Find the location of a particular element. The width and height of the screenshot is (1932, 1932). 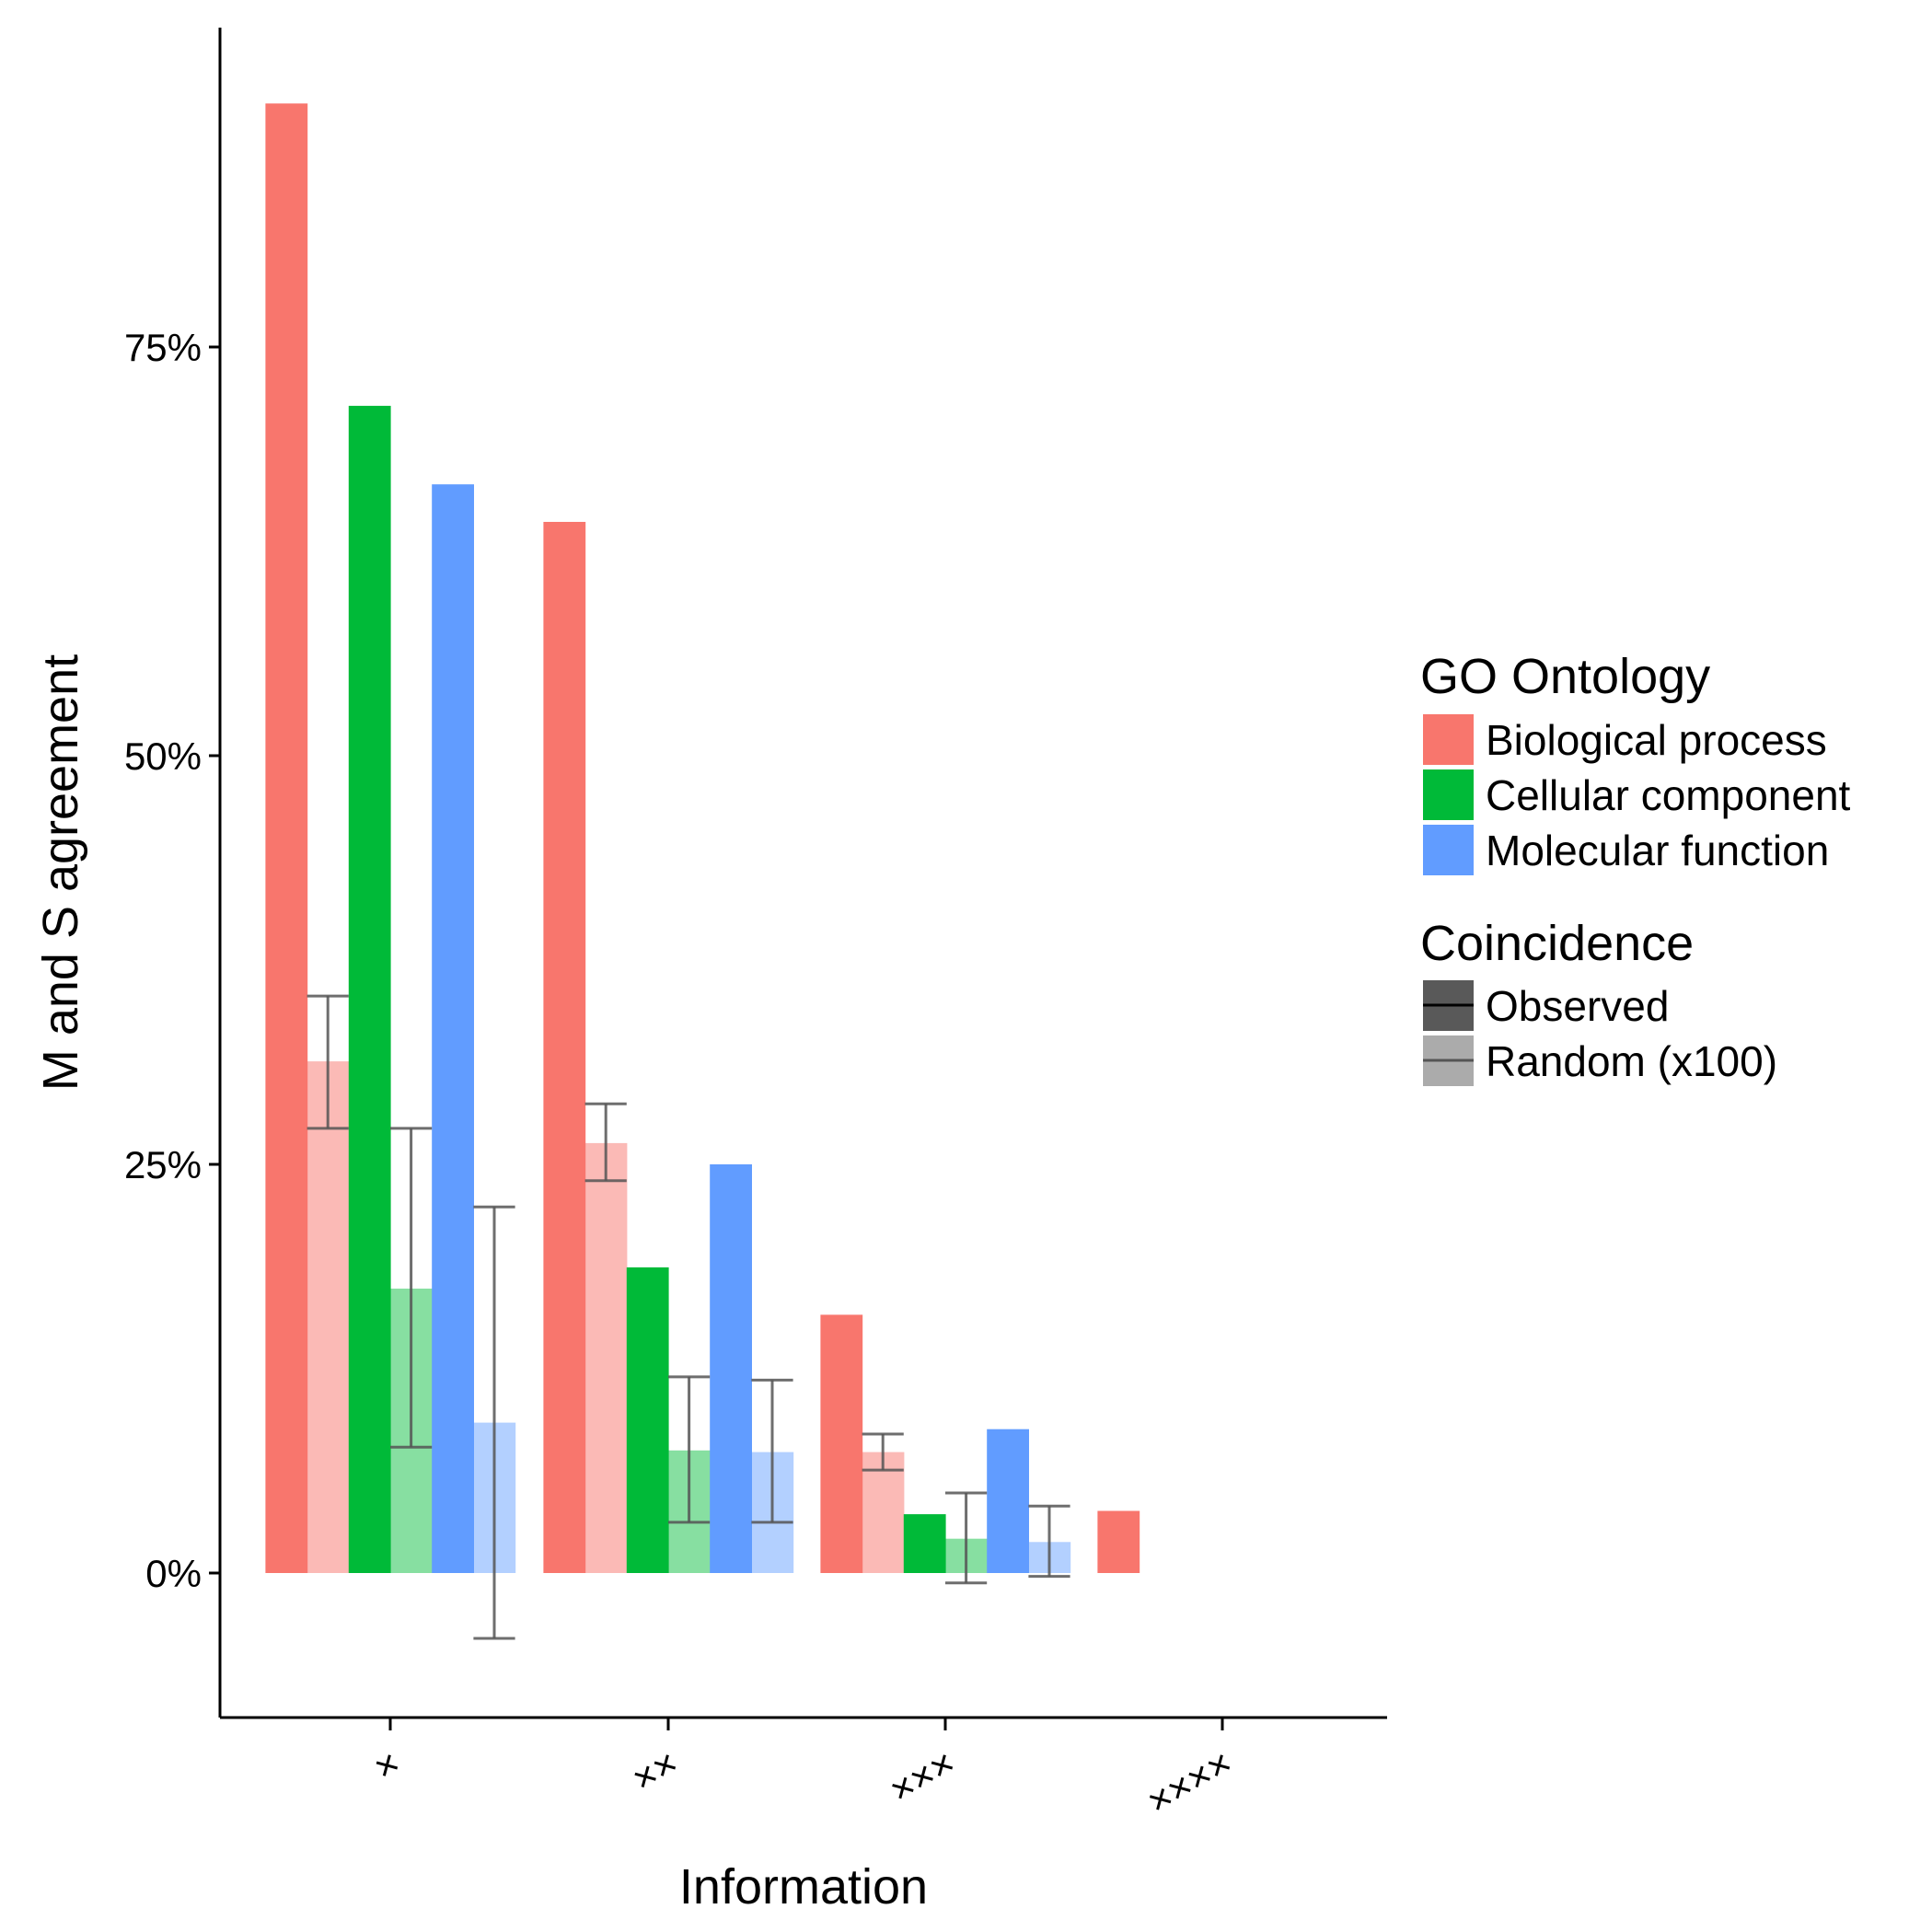

legend-label-molecular-function: Molecular function is located at coordinates (1658, 850).